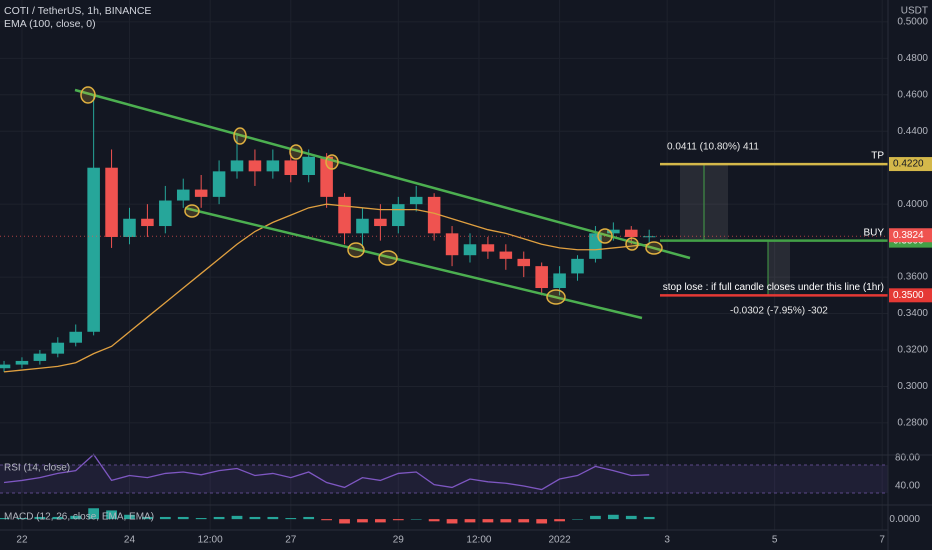 The image size is (932, 550). I want to click on symbol: COTI / TetherUS, 1h, BINANCE, so click(77, 11).